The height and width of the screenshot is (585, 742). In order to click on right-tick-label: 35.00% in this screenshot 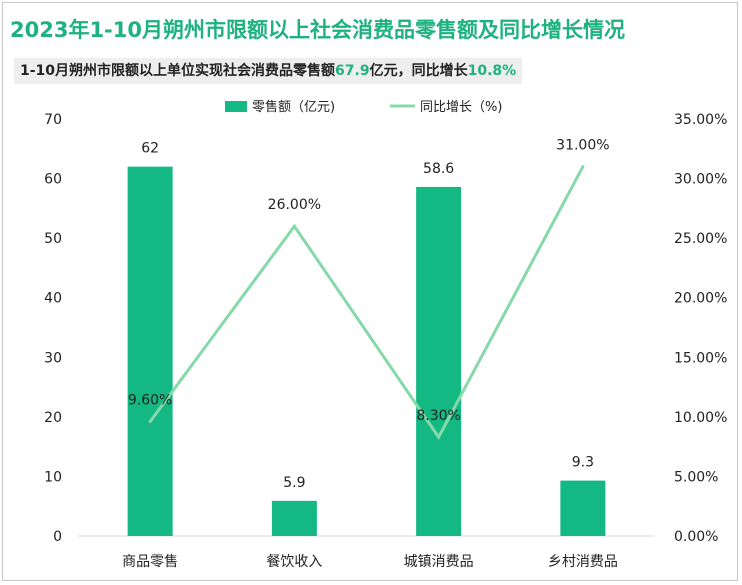, I will do `click(700, 120)`.